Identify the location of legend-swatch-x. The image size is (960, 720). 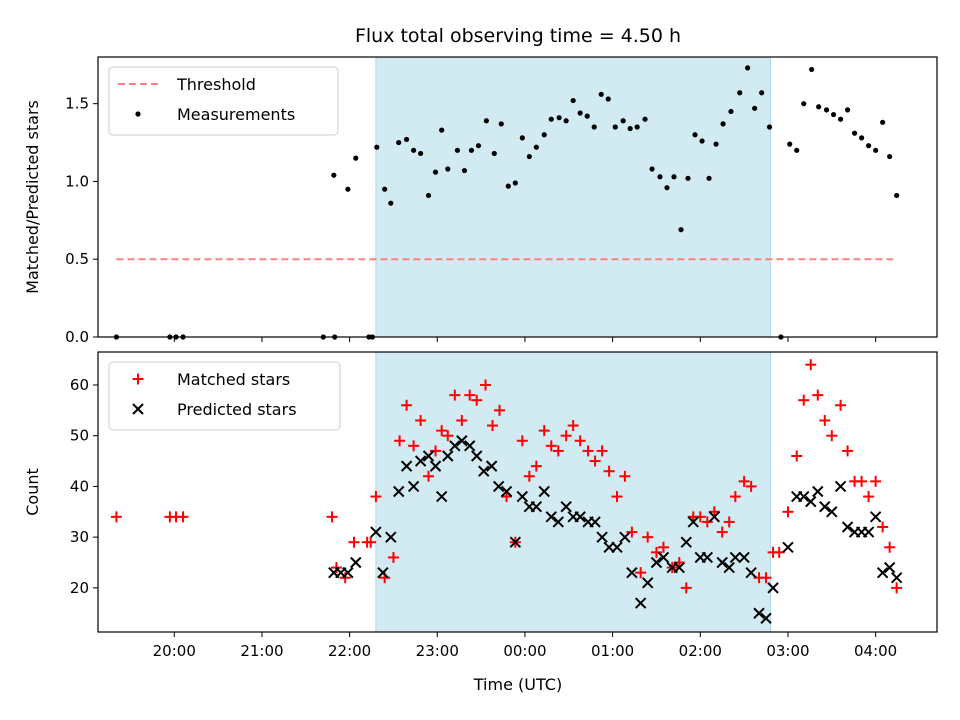
(138, 409).